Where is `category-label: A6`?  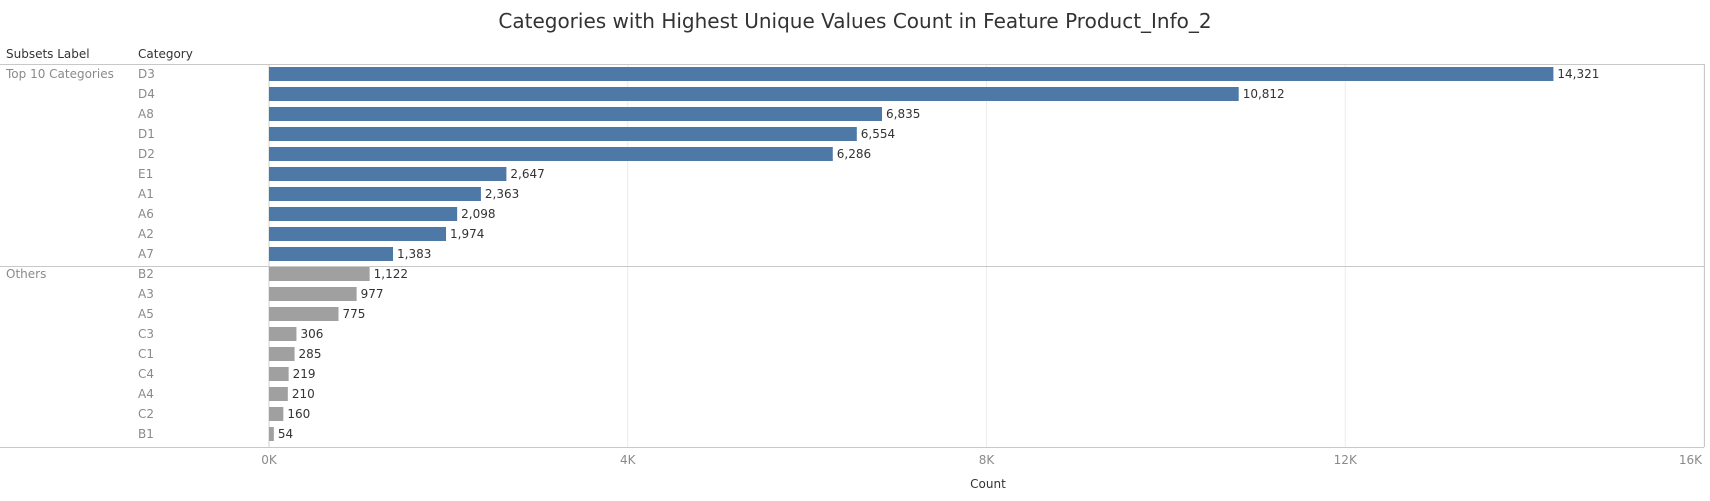
category-label: A6 is located at coordinates (146, 214).